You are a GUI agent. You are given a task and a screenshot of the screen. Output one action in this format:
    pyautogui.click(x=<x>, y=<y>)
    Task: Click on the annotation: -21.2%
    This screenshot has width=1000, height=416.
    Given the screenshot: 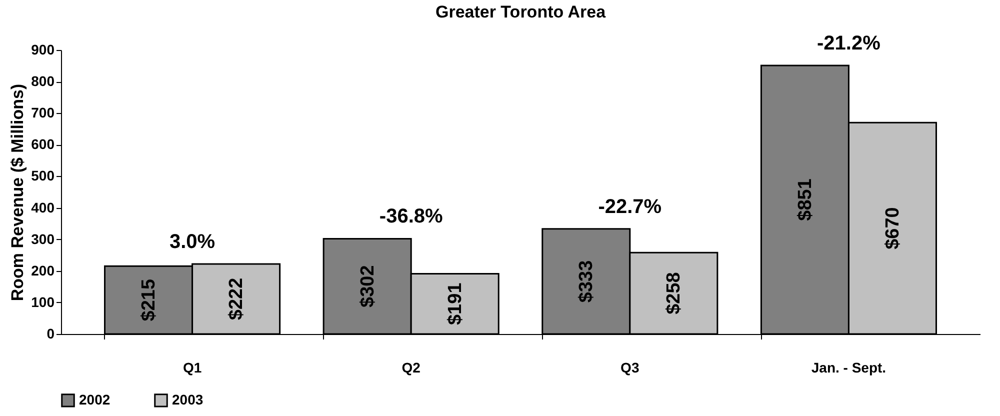 What is the action you would take?
    pyautogui.click(x=849, y=43)
    